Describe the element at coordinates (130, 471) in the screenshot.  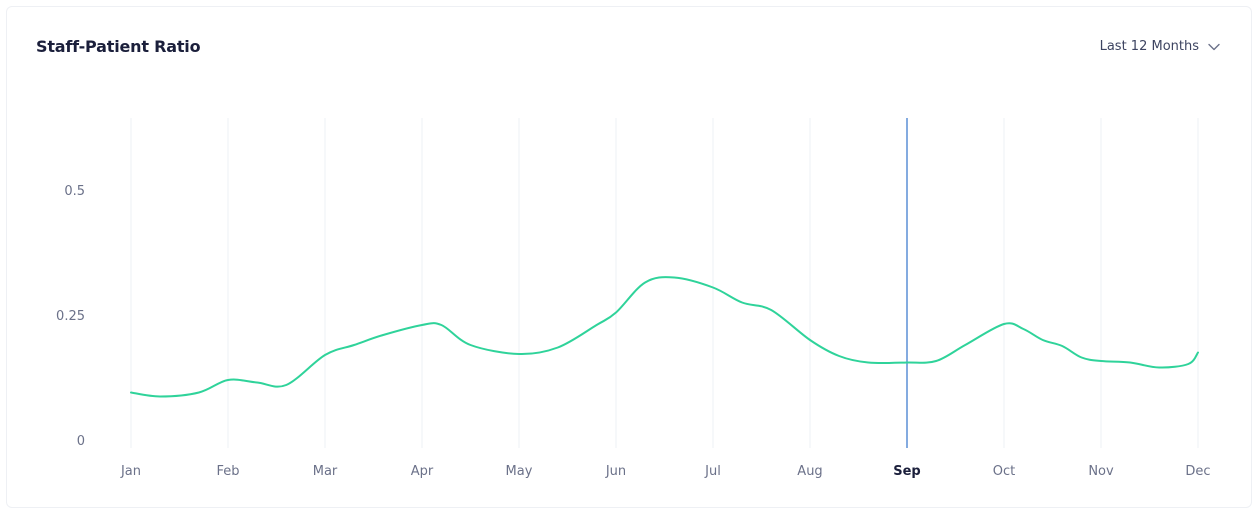
I see `x-tick-label-jan: Jan` at that location.